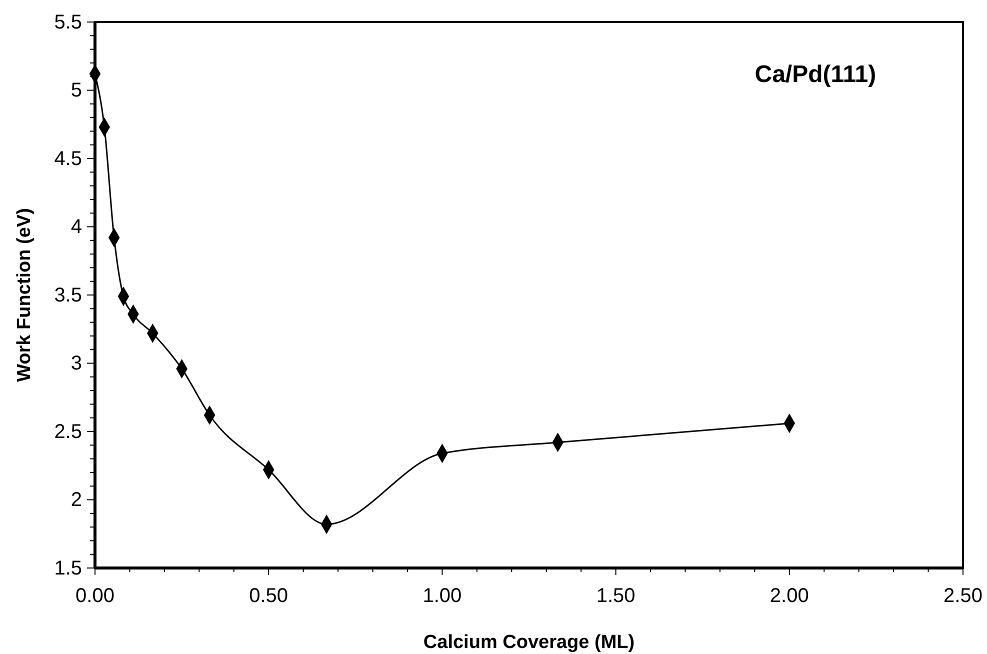 The height and width of the screenshot is (654, 987). I want to click on x-tick-label: 2.50, so click(963, 596).